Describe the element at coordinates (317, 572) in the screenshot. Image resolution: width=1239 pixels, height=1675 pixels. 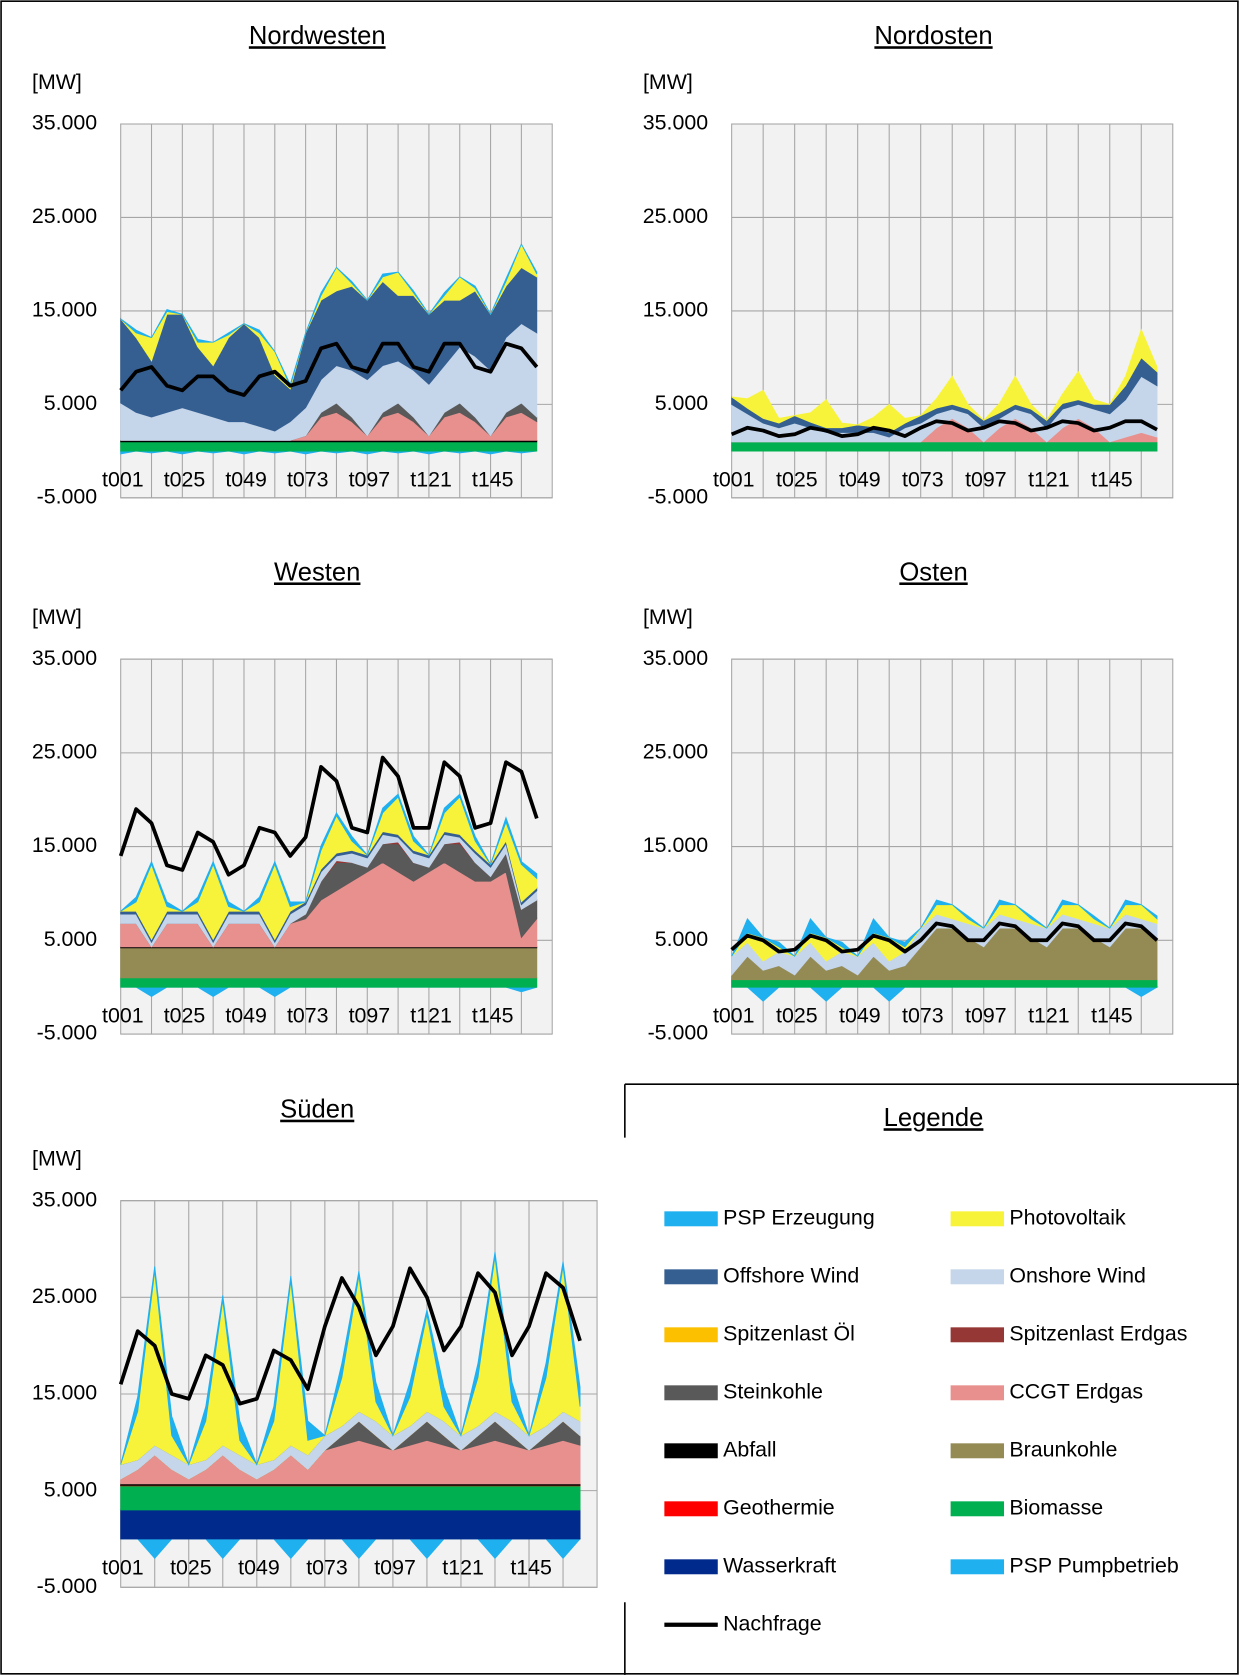
I see `chart-title: Westen` at that location.